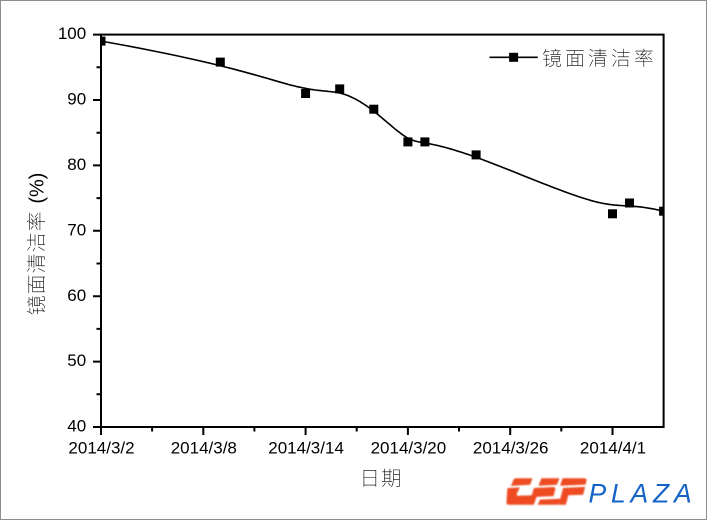 The height and width of the screenshot is (525, 707). Describe the element at coordinates (204, 447) in the screenshot. I see `svg-text: 2014/3/8` at that location.